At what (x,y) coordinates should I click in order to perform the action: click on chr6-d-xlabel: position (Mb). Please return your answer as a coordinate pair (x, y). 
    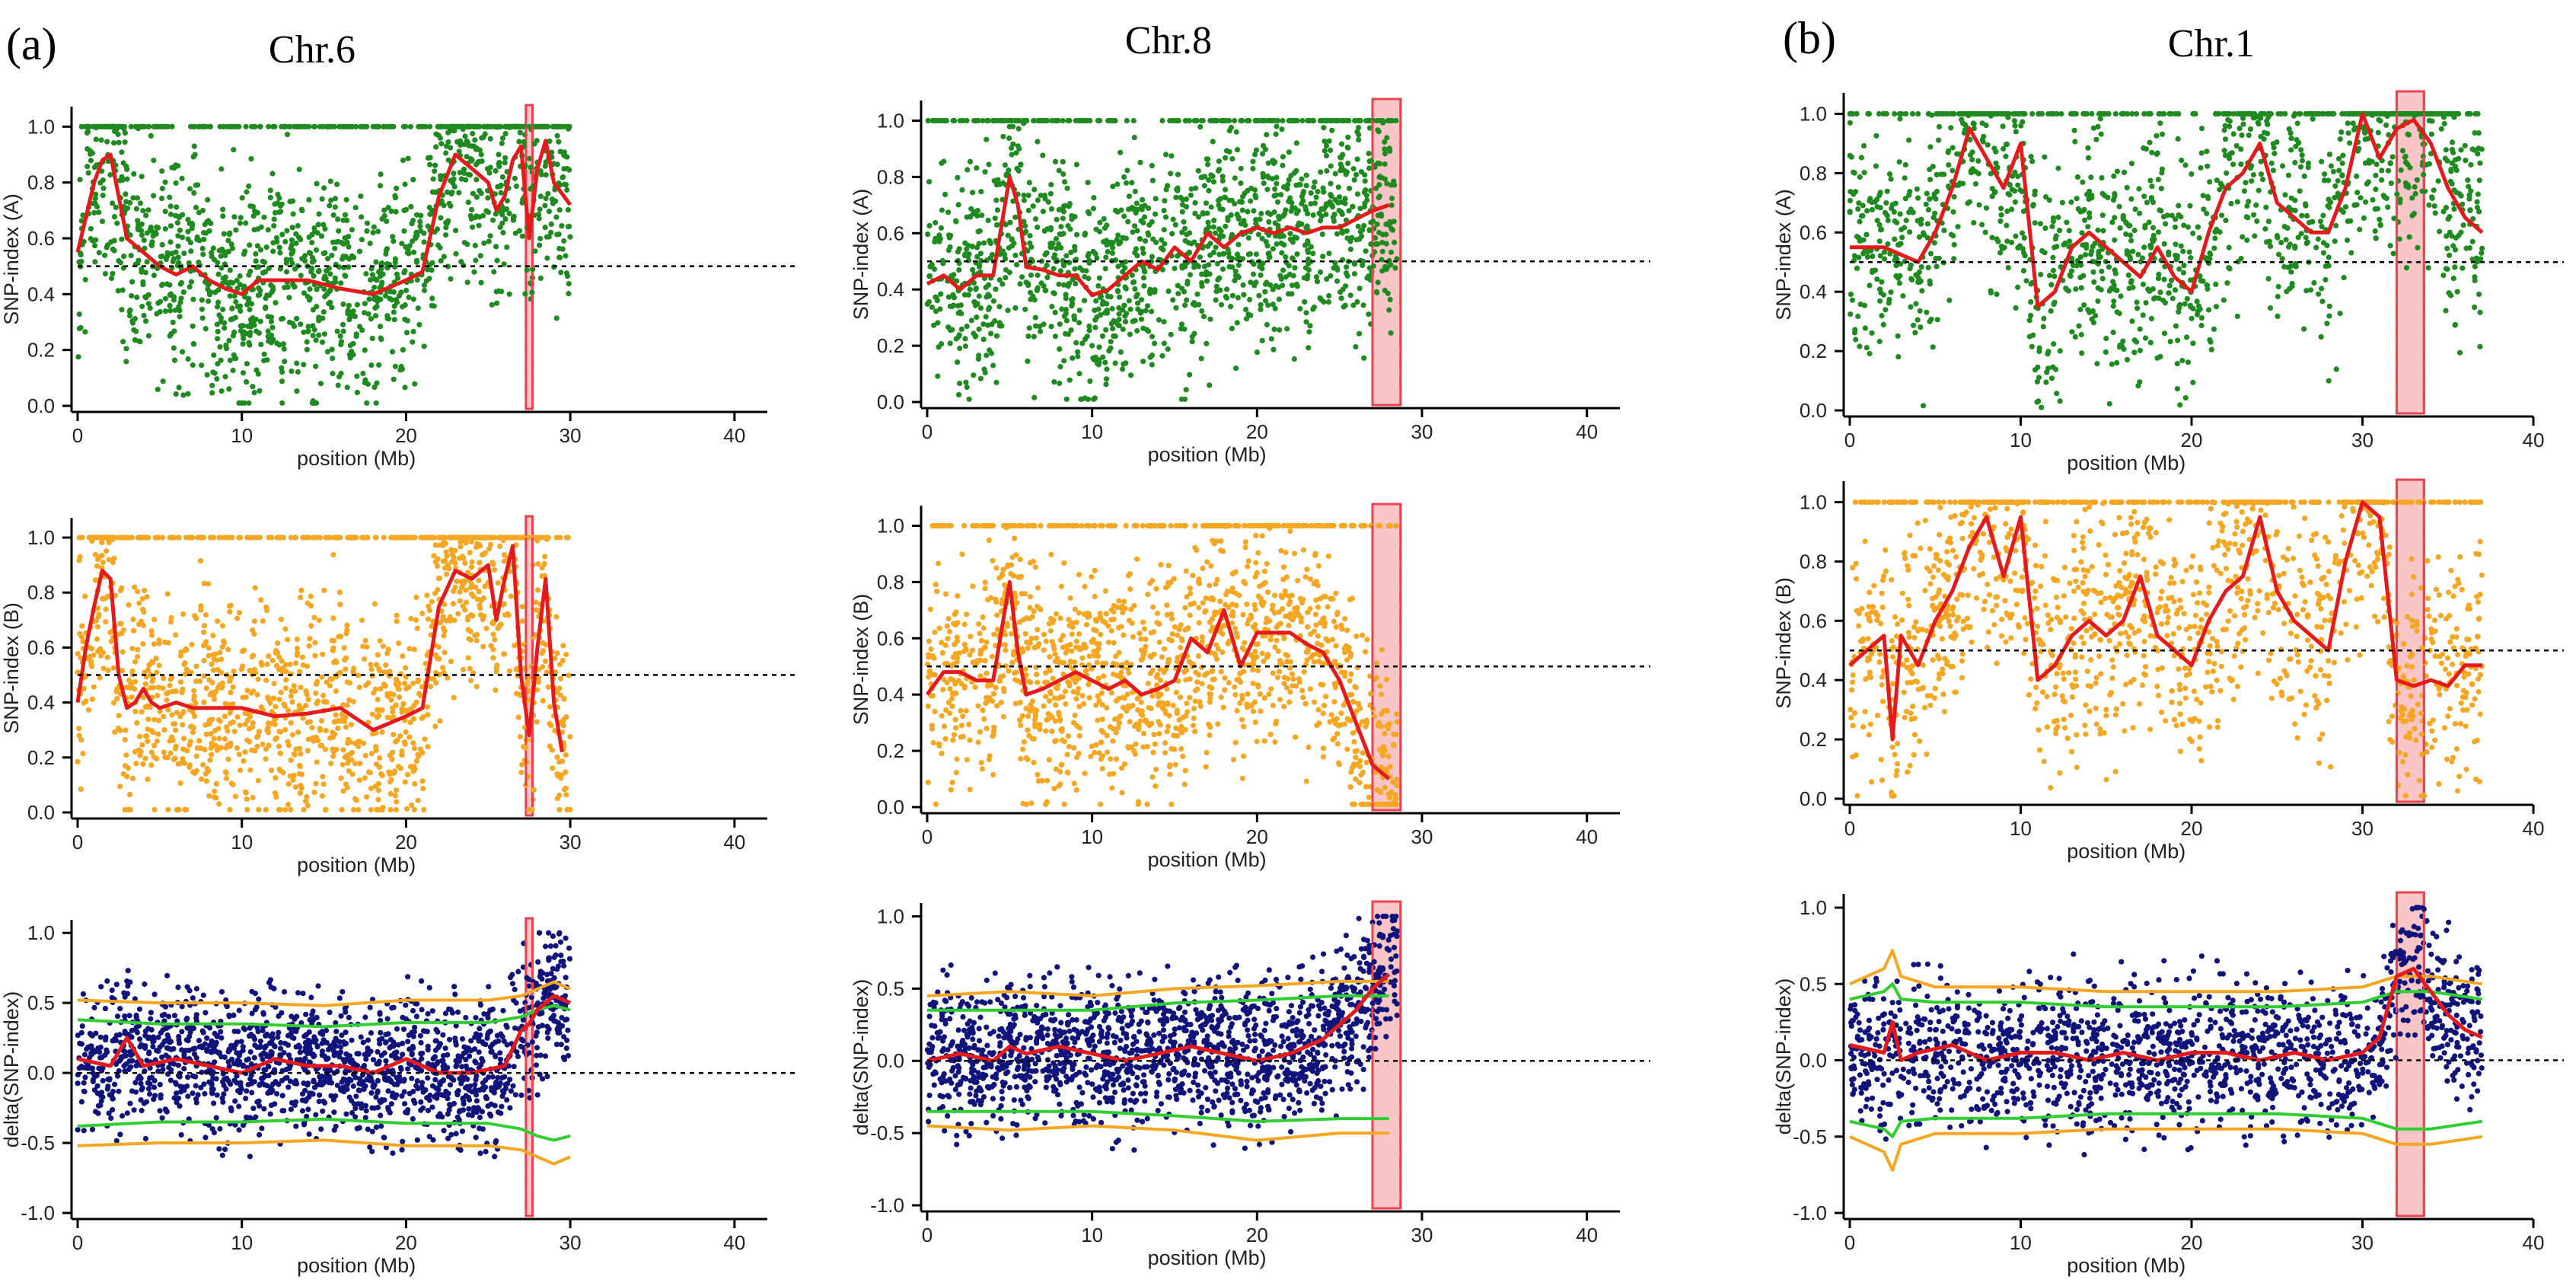
    Looking at the image, I should click on (356, 1265).